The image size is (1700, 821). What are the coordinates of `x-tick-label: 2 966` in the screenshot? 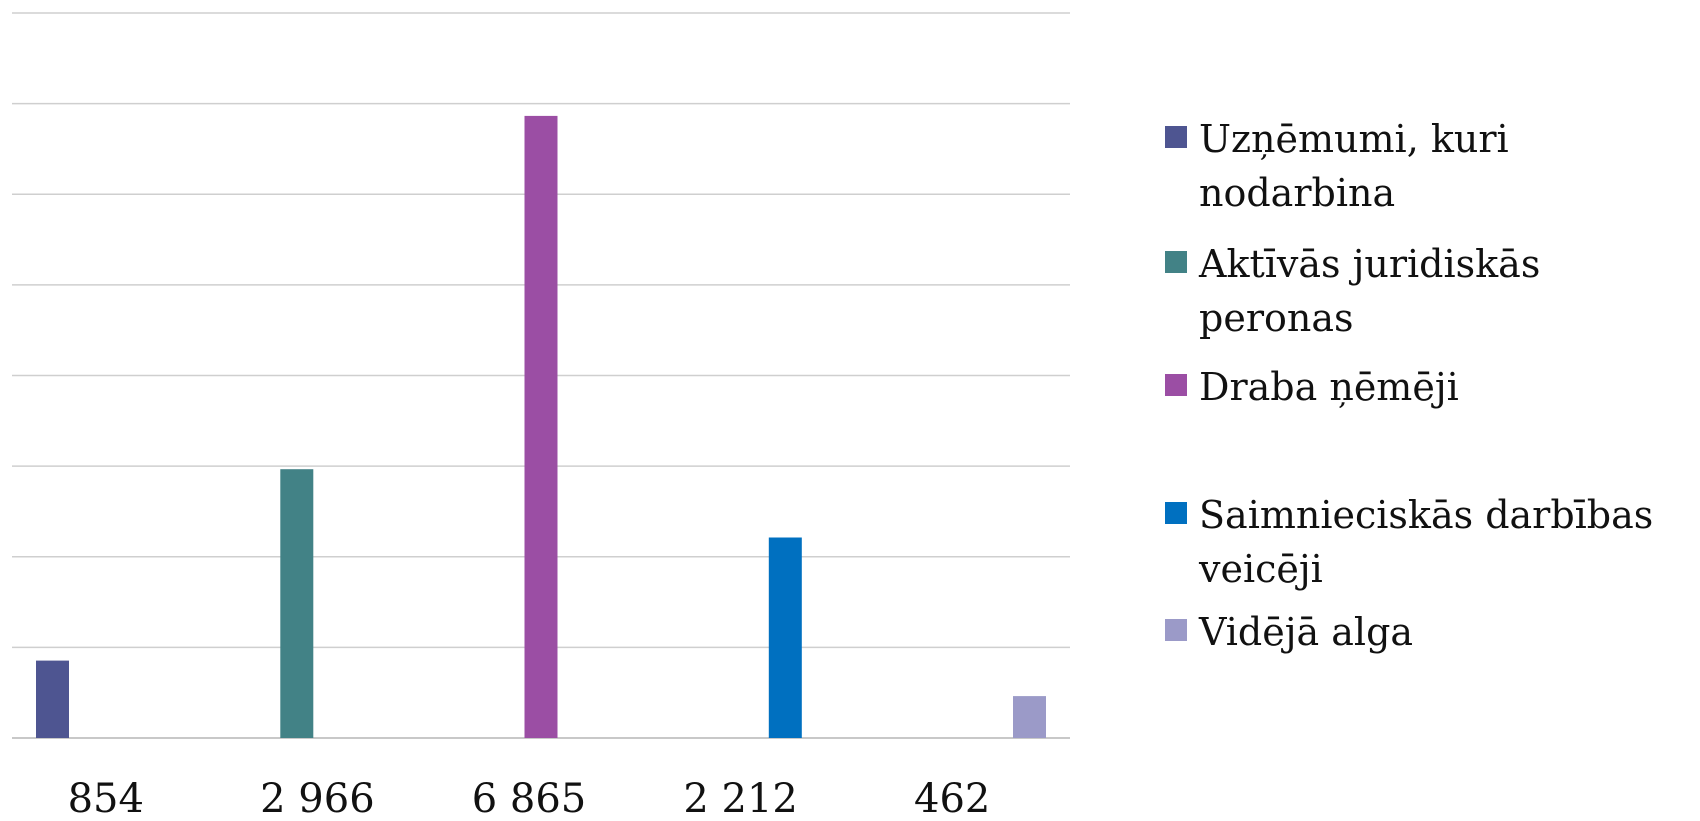 It's located at (317, 798).